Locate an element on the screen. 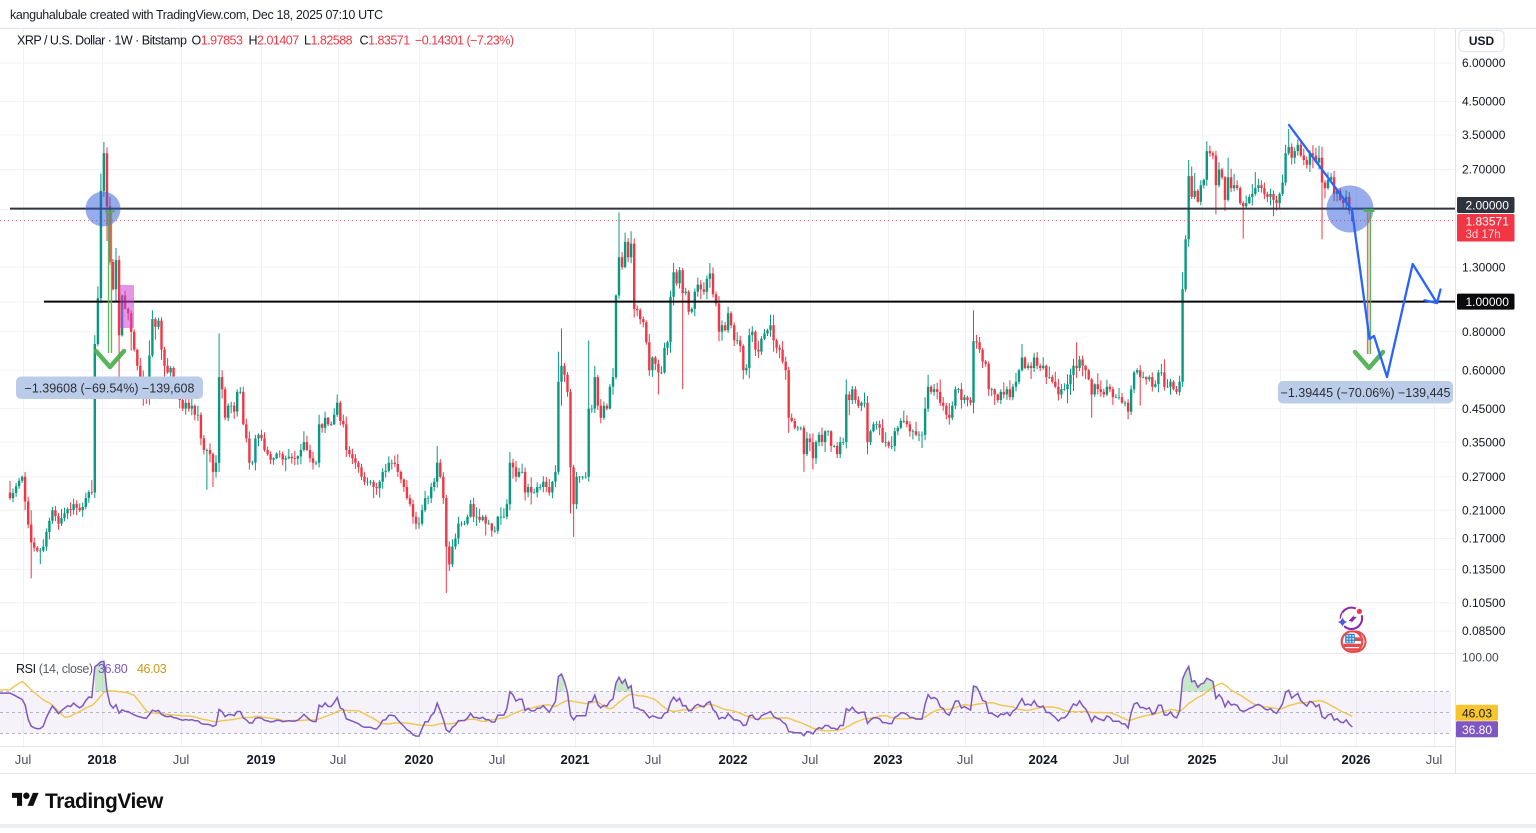 This screenshot has height=833, width=1536. svg-text: 2020 is located at coordinates (419, 759).